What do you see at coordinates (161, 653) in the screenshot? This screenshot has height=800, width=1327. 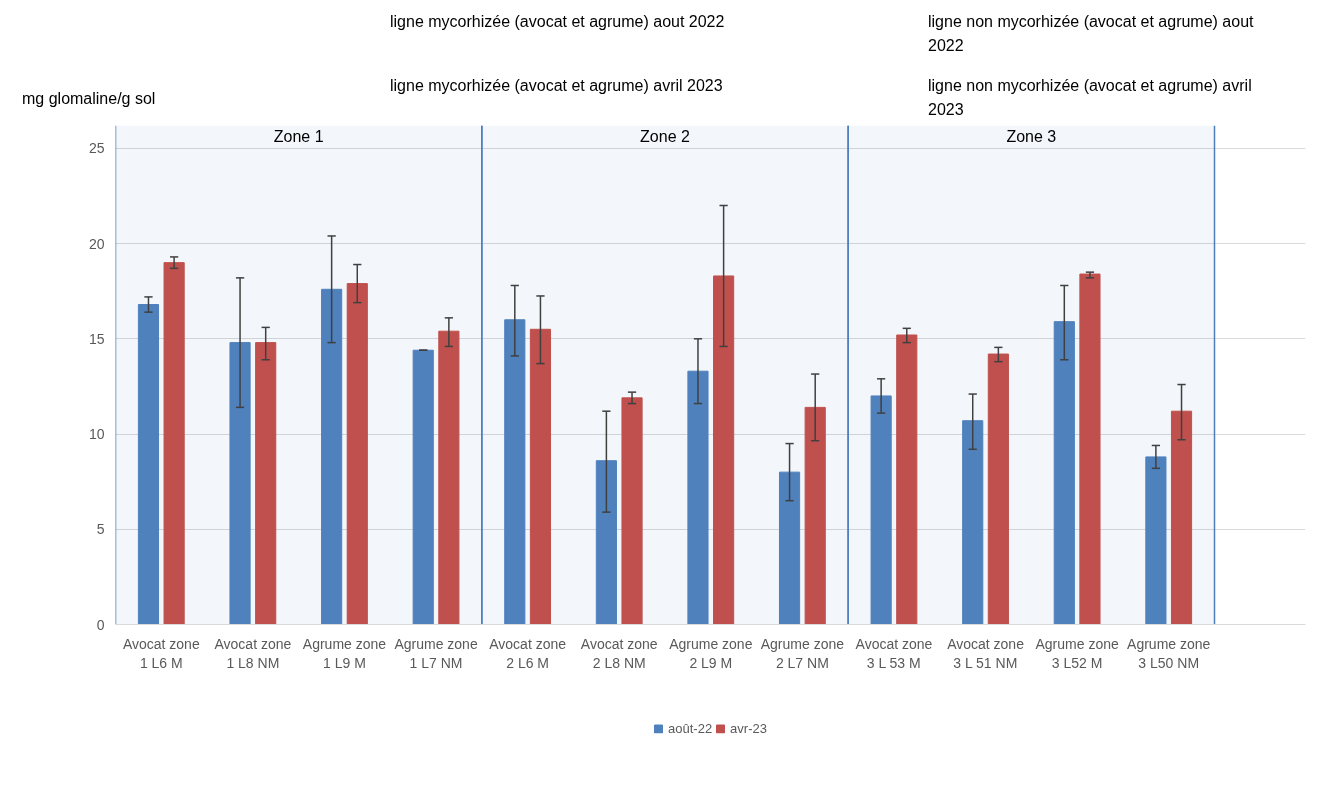 I see `x-tick-label: Avocat zone 1 L6 M` at bounding box center [161, 653].